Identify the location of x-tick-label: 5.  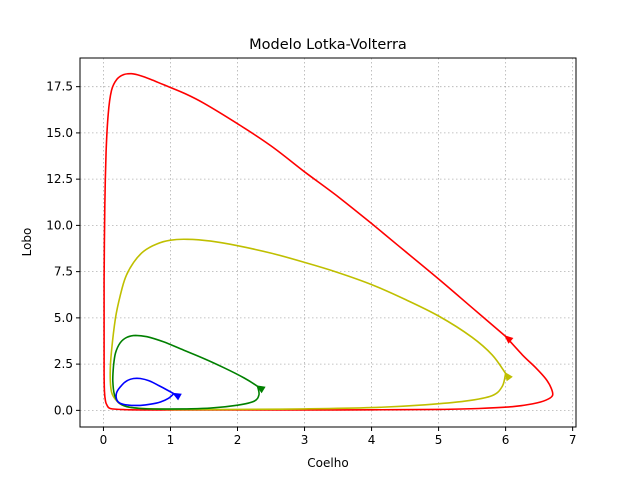
(439, 440).